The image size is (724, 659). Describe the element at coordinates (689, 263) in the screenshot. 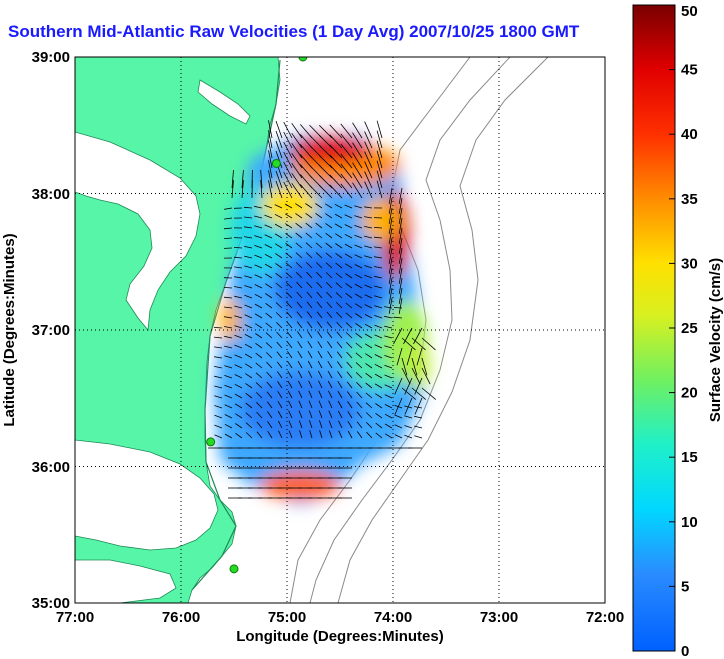

I see `colorbar-tick-label: 30` at that location.